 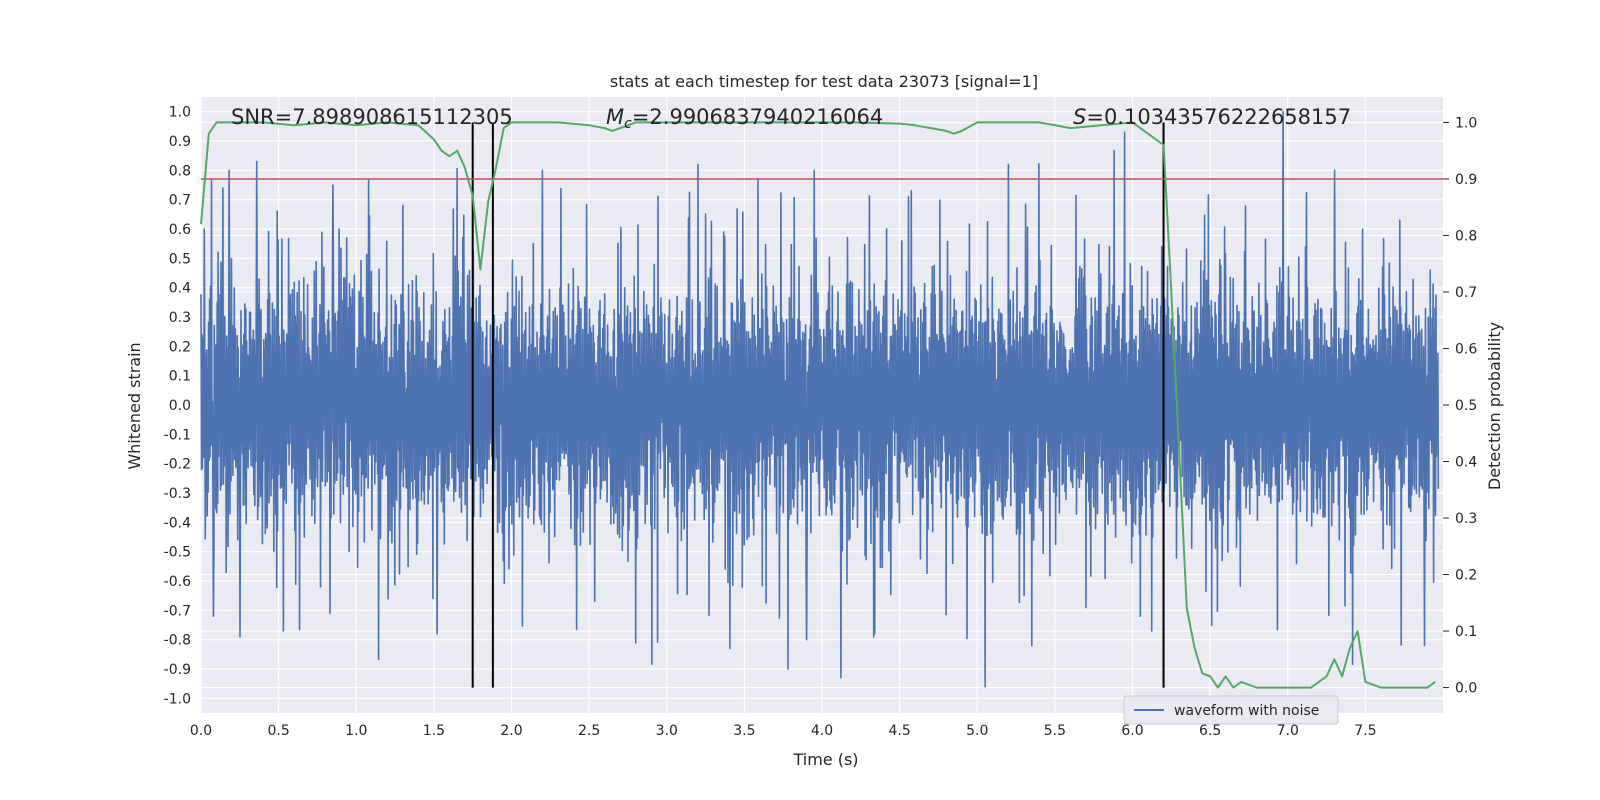 What do you see at coordinates (1466, 236) in the screenshot?
I see `y2-tick-label: 0.8` at bounding box center [1466, 236].